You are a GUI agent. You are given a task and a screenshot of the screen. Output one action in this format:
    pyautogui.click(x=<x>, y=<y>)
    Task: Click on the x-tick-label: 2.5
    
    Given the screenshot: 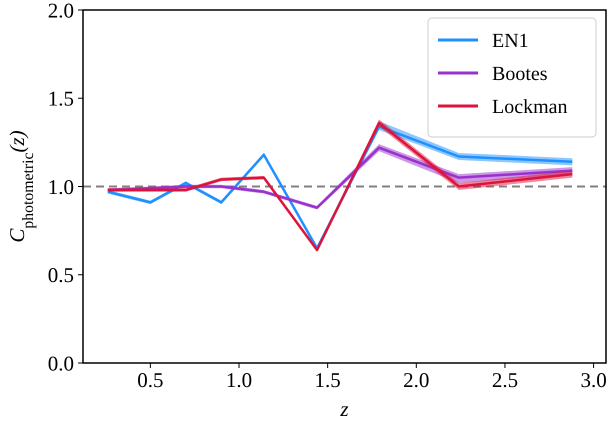 What is the action you would take?
    pyautogui.click(x=505, y=380)
    